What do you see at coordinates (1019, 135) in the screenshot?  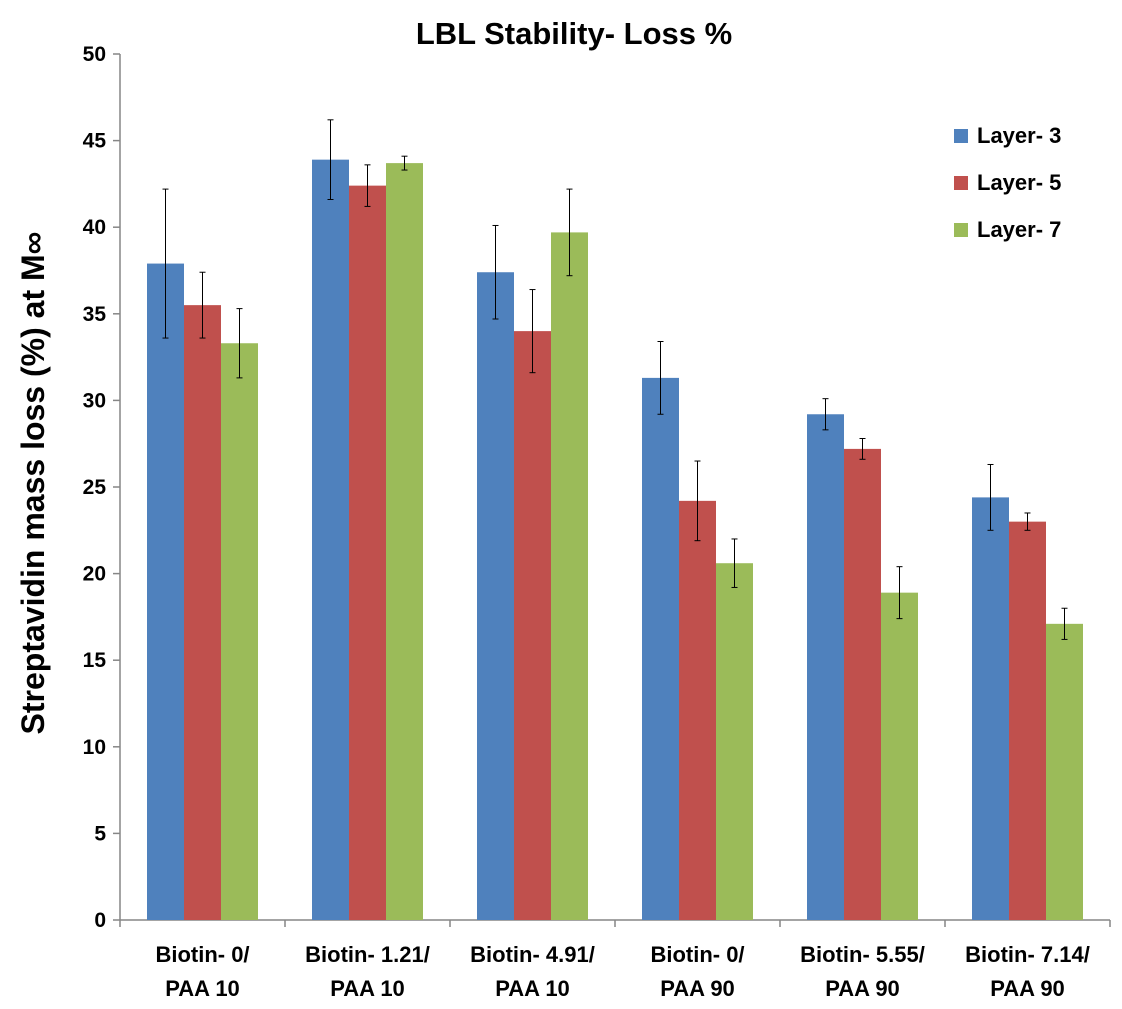 I see `legend-label: Layer- 3` at bounding box center [1019, 135].